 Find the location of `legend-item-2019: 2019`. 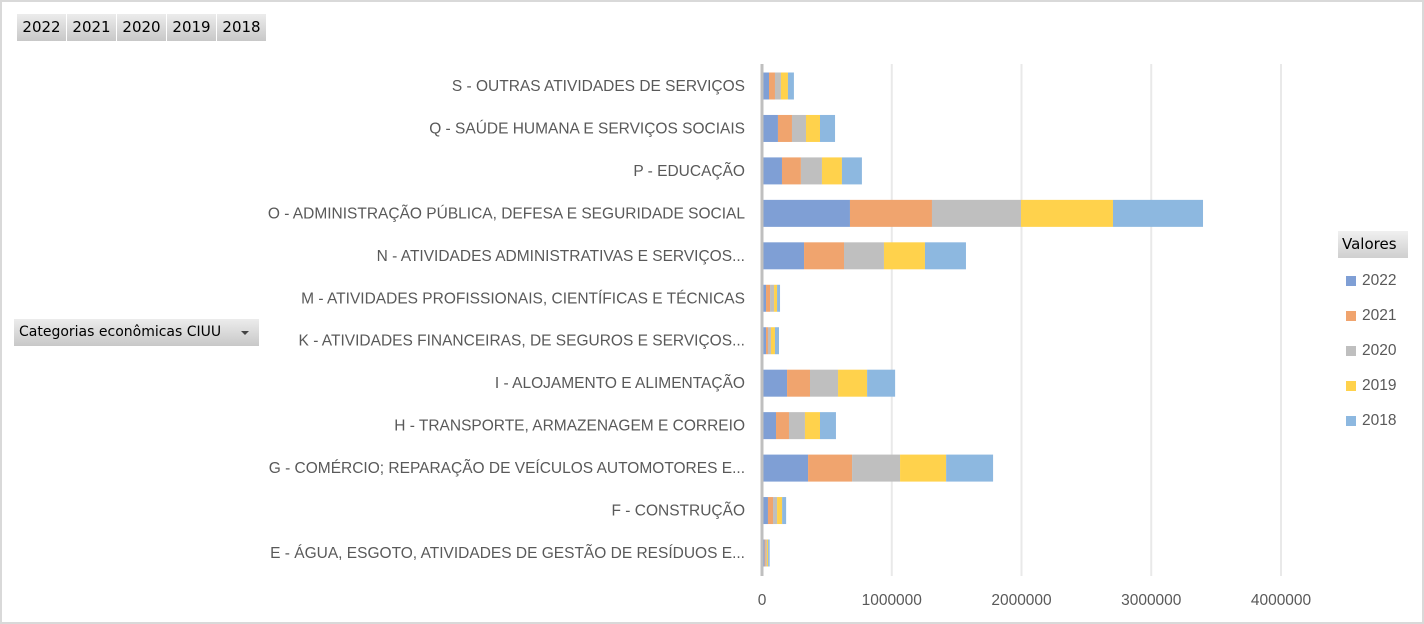

legend-item-2019: 2019 is located at coordinates (1371, 385).